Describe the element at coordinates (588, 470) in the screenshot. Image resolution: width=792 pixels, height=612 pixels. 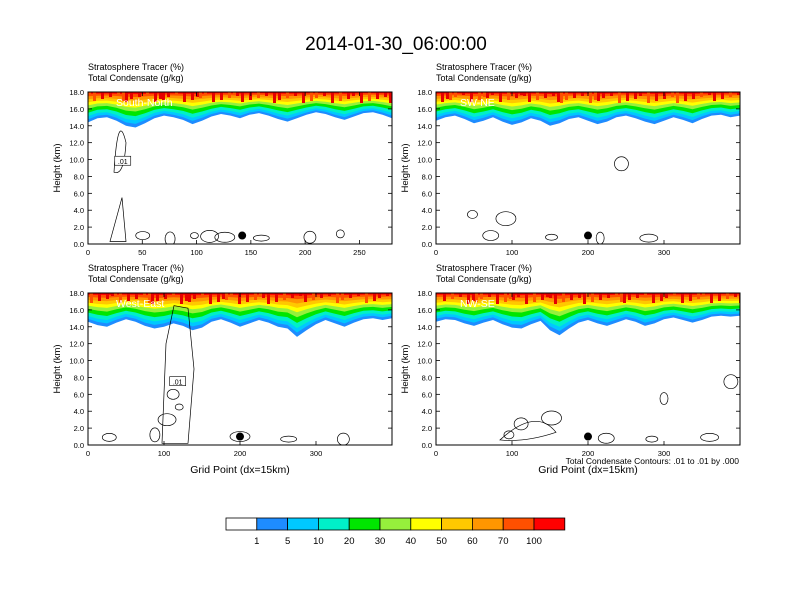
I see `x-axis-label: Grid Point (dx=15km)` at that location.